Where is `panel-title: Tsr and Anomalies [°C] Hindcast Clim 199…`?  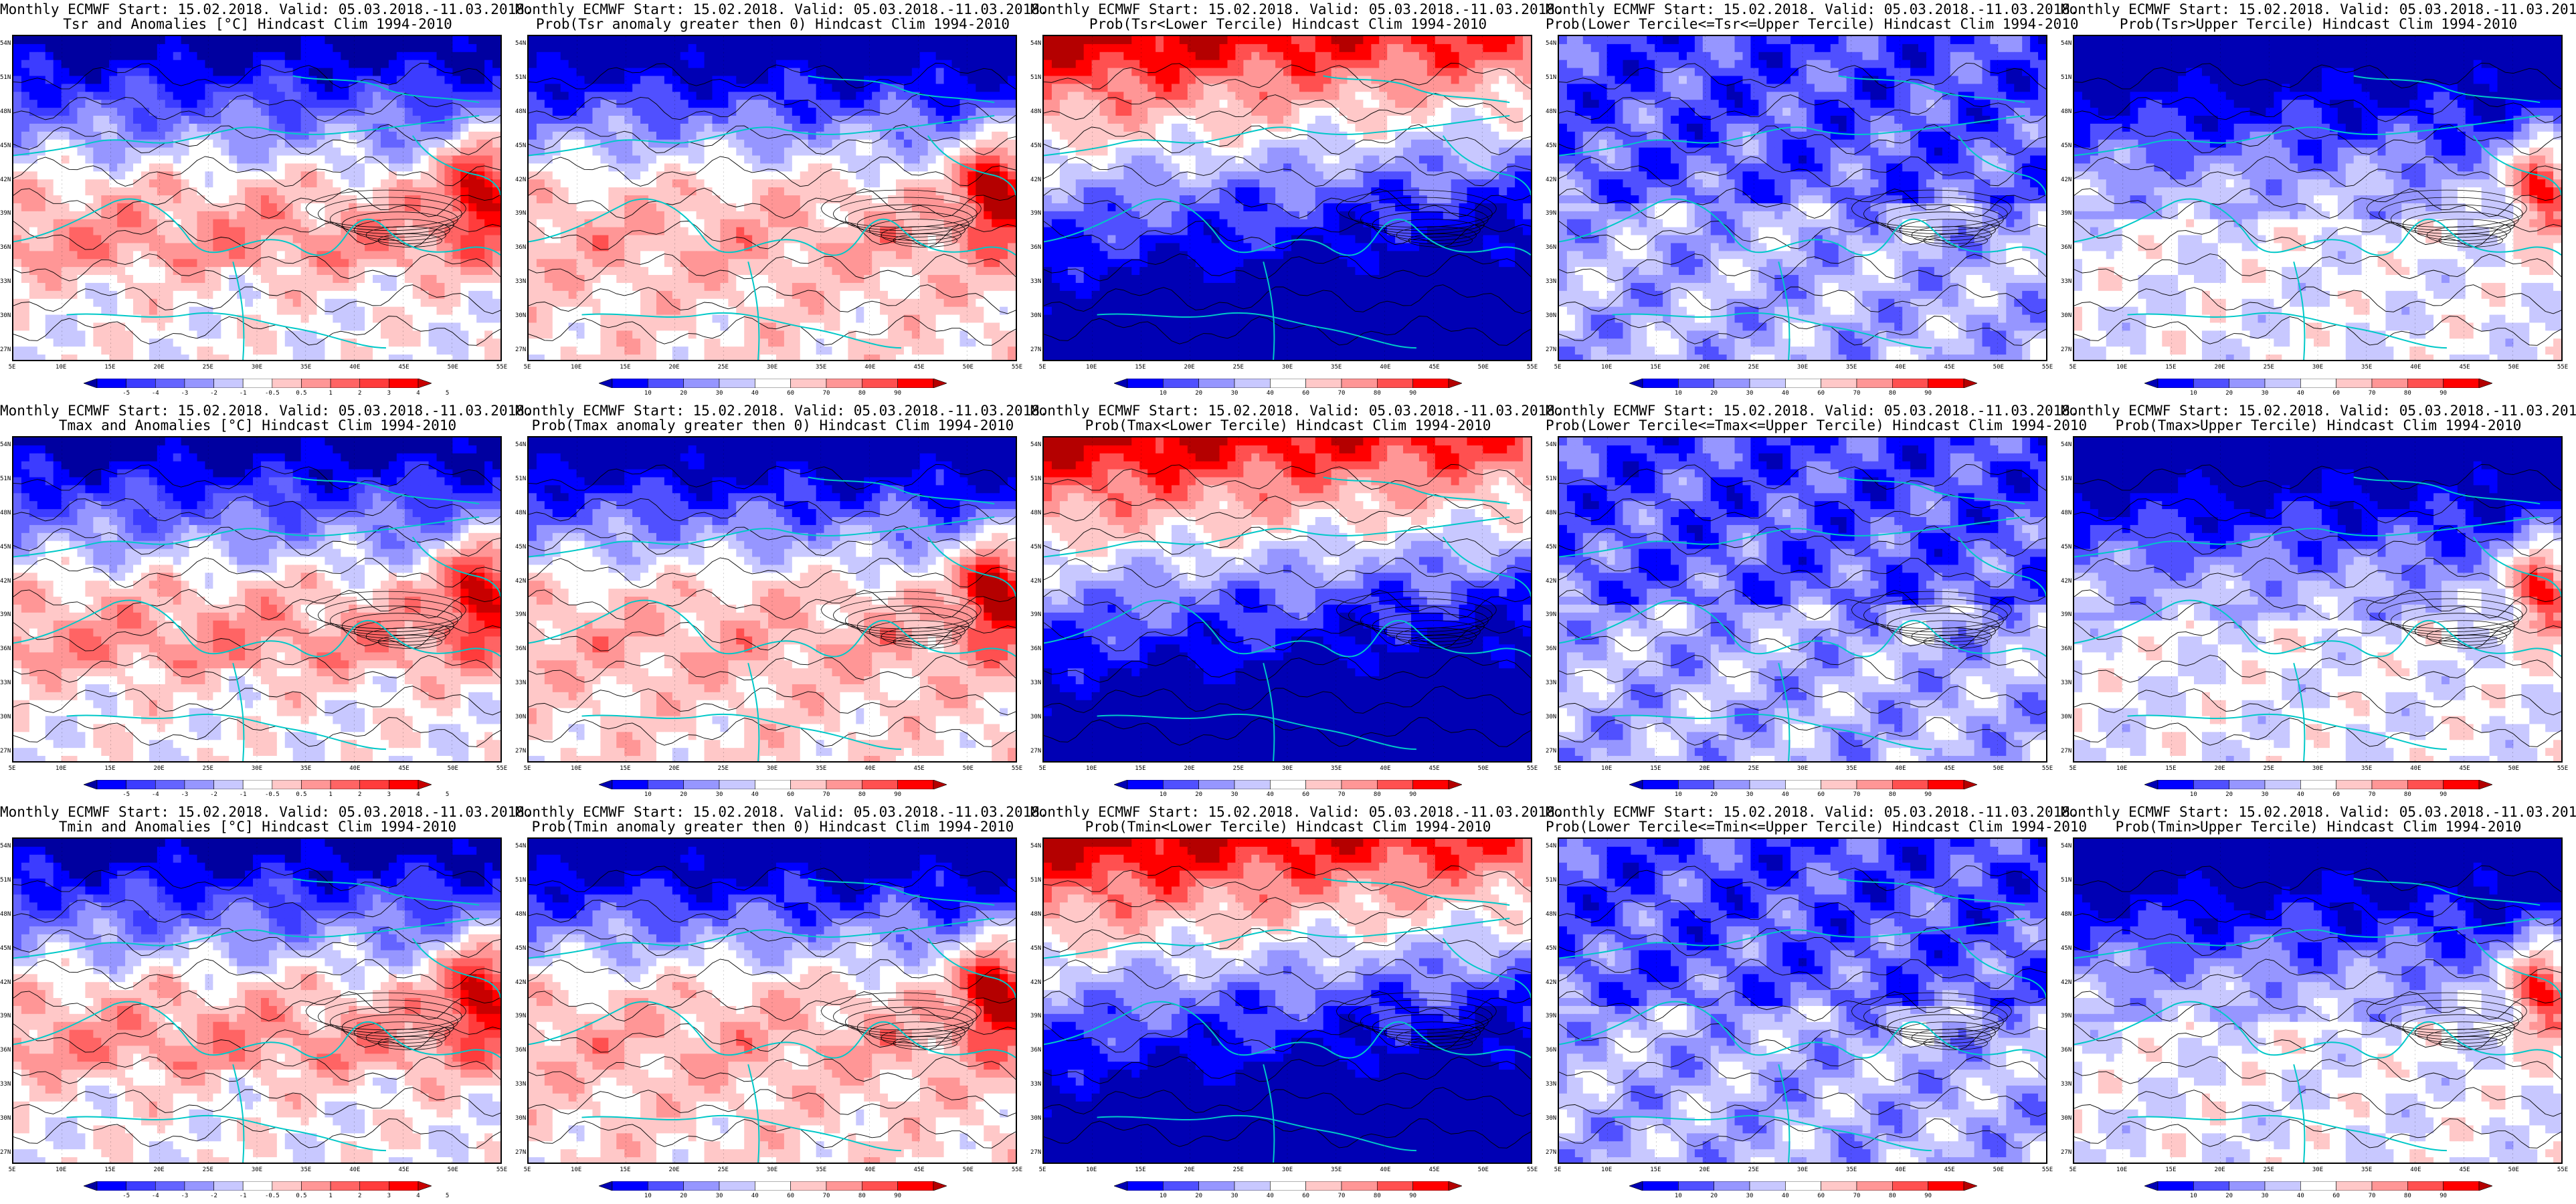
panel-title: Tsr and Anomalies [°C] Hindcast Clim 199… is located at coordinates (257, 24).